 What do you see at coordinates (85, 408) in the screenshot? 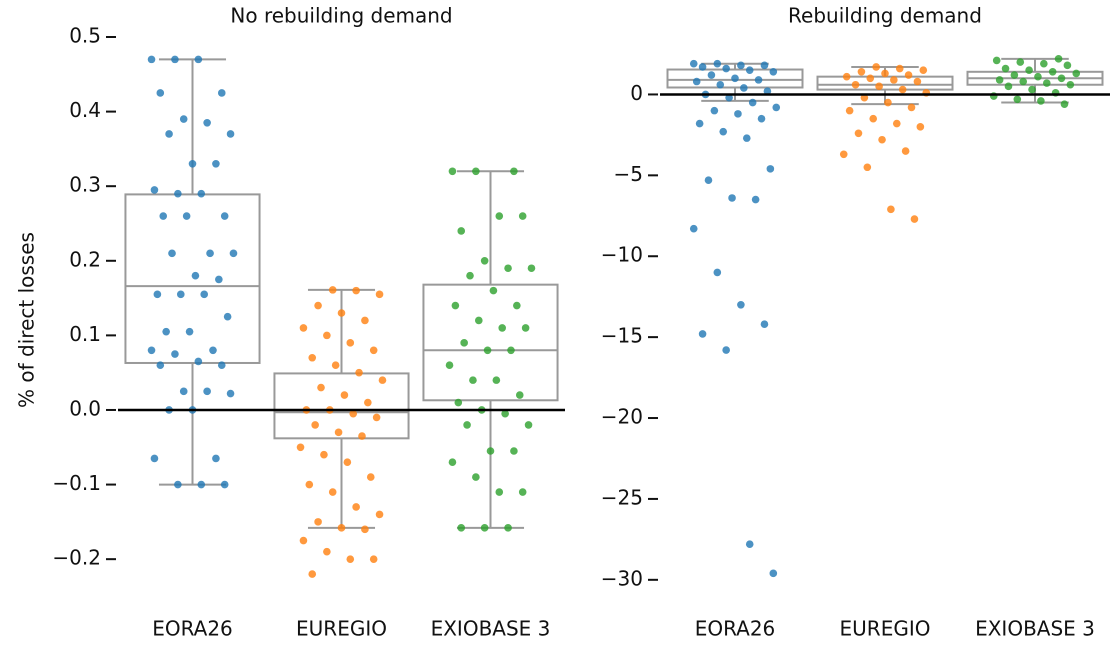
I see `y-tick-label: 0.0` at bounding box center [85, 408].